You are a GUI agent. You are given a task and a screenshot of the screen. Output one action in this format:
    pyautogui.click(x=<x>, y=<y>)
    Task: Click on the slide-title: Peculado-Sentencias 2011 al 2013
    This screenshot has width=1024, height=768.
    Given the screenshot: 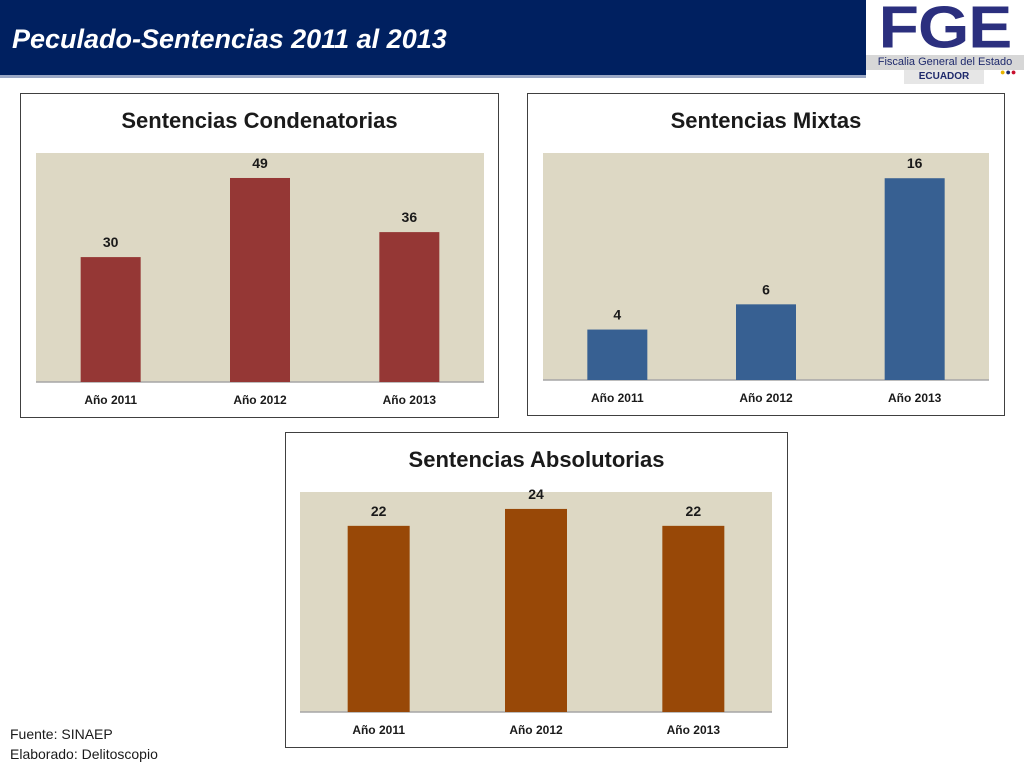 What is the action you would take?
    pyautogui.click(x=229, y=39)
    